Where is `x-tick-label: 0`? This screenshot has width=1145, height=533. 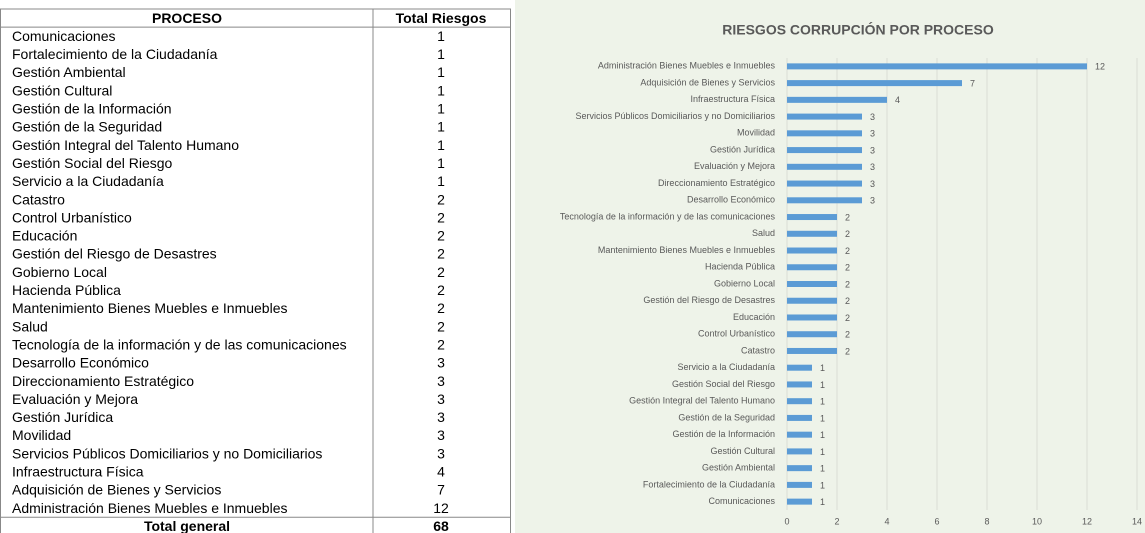 x-tick-label: 0 is located at coordinates (786, 521).